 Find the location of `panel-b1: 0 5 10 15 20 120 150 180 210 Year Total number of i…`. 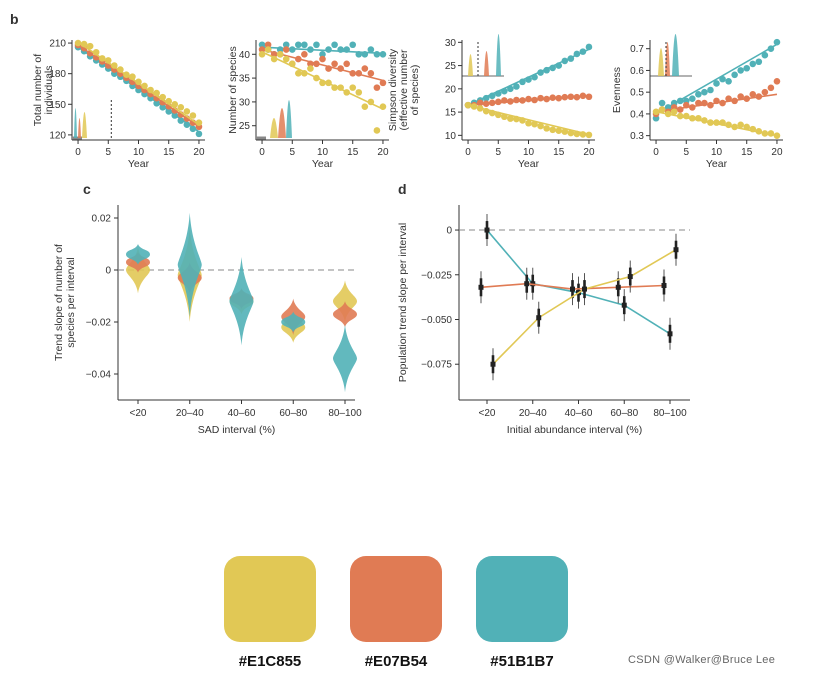

panel-b1: 0 5 10 15 20 120 150 180 210 Year Total number of i… is located at coordinates (118, 104).